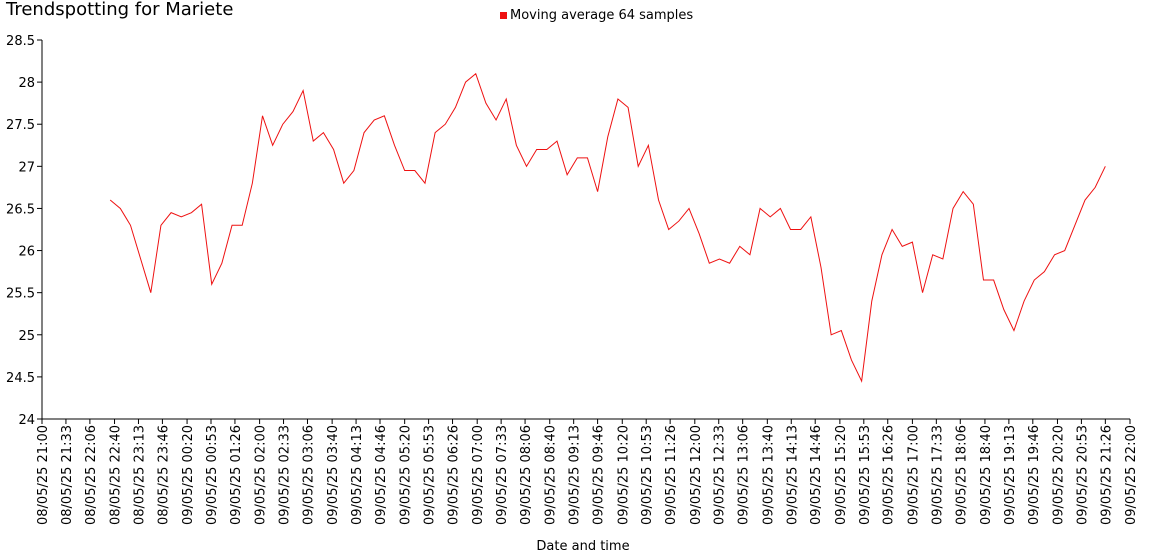  Describe the element at coordinates (26, 83) in the screenshot. I see `y-tick-label: 28` at that location.